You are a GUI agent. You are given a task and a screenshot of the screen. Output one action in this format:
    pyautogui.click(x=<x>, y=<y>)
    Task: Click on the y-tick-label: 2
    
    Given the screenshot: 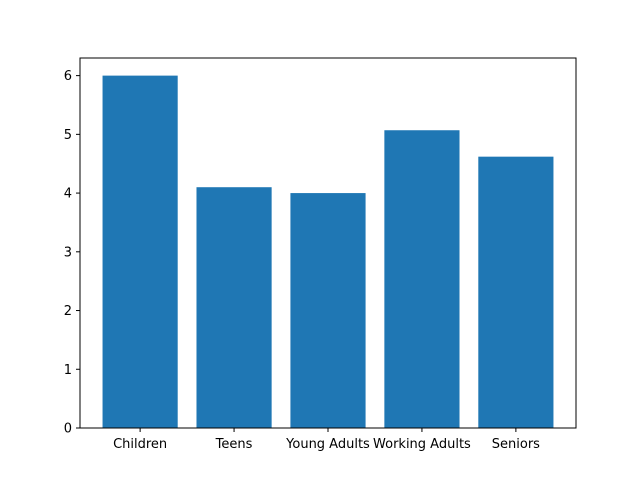 What is the action you would take?
    pyautogui.click(x=68, y=311)
    